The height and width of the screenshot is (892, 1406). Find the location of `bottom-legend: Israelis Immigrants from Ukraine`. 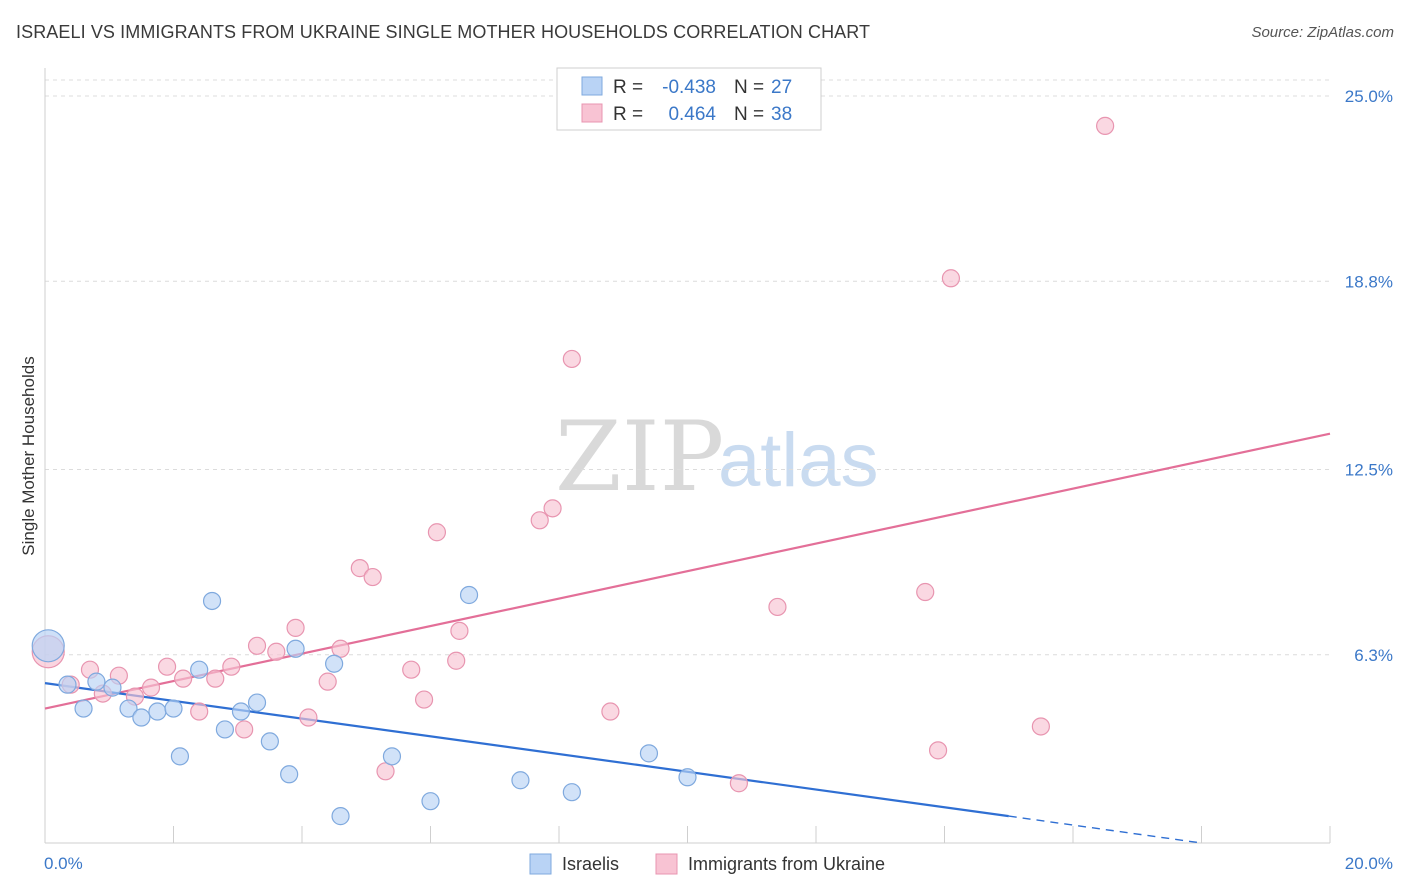

bottom-legend: Israelis Immigrants from Ukraine is located at coordinates (707, 864).